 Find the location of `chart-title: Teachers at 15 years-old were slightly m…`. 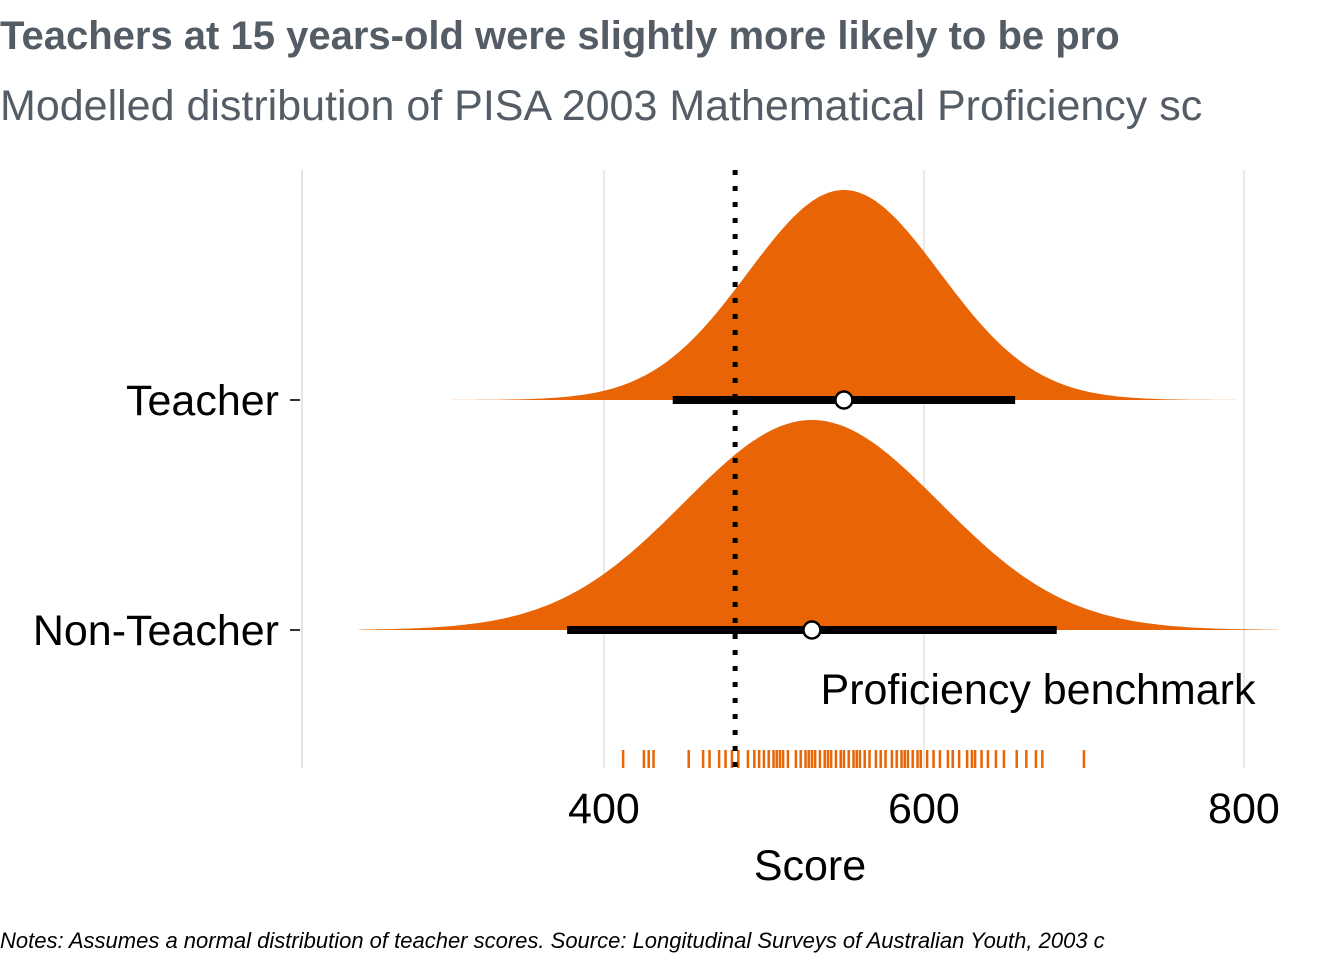

chart-title: Teachers at 15 years-old were slightly m… is located at coordinates (560, 36).